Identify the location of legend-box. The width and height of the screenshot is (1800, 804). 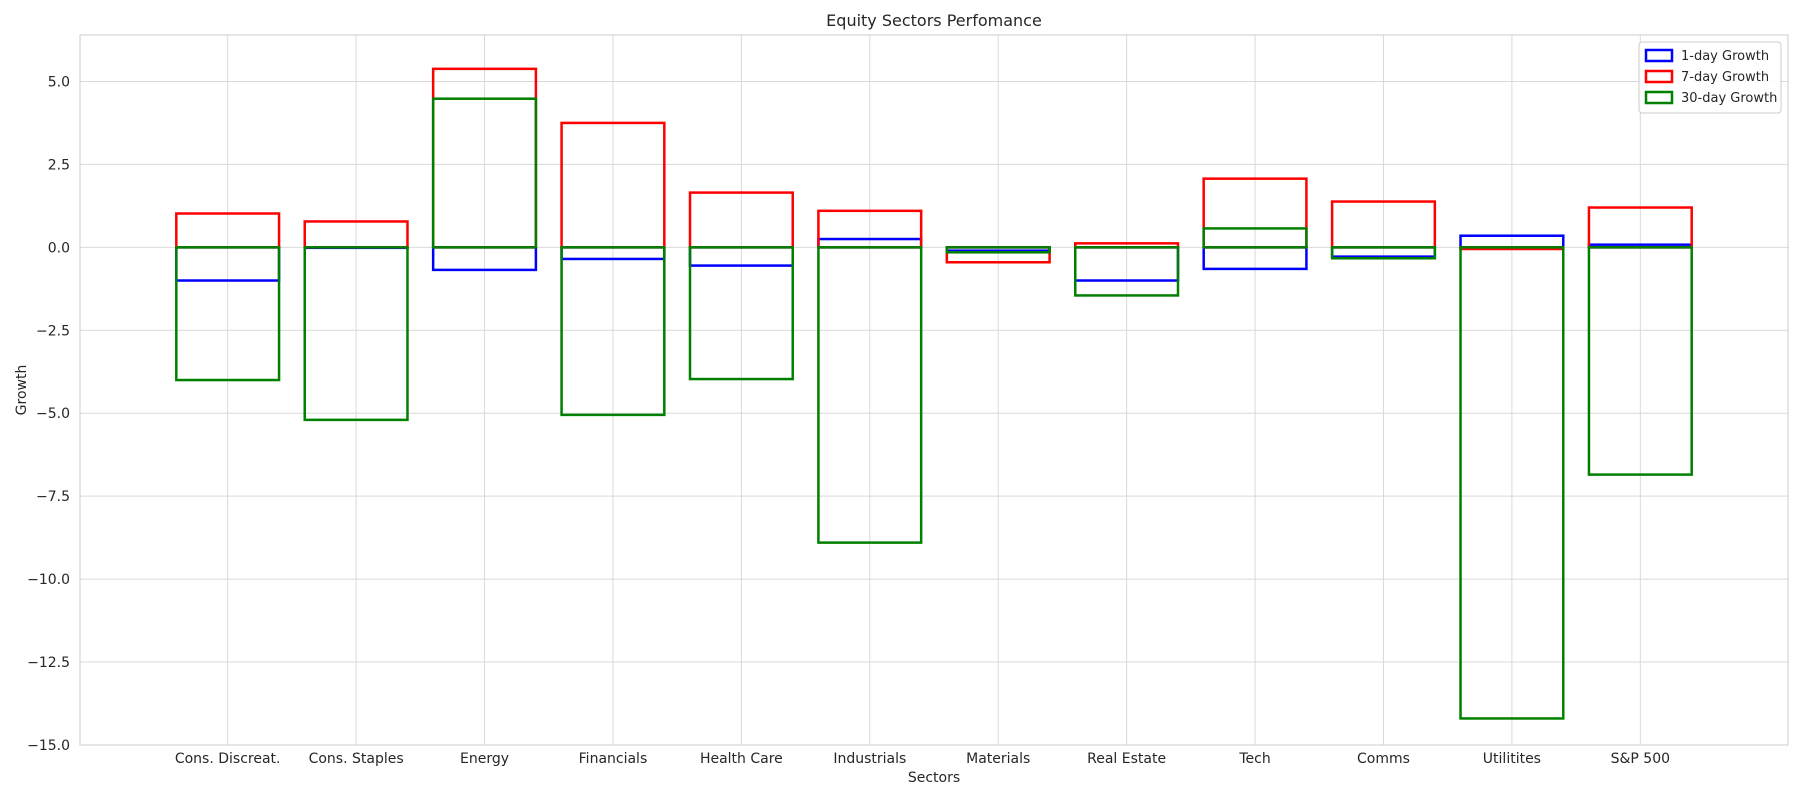
(1710, 77).